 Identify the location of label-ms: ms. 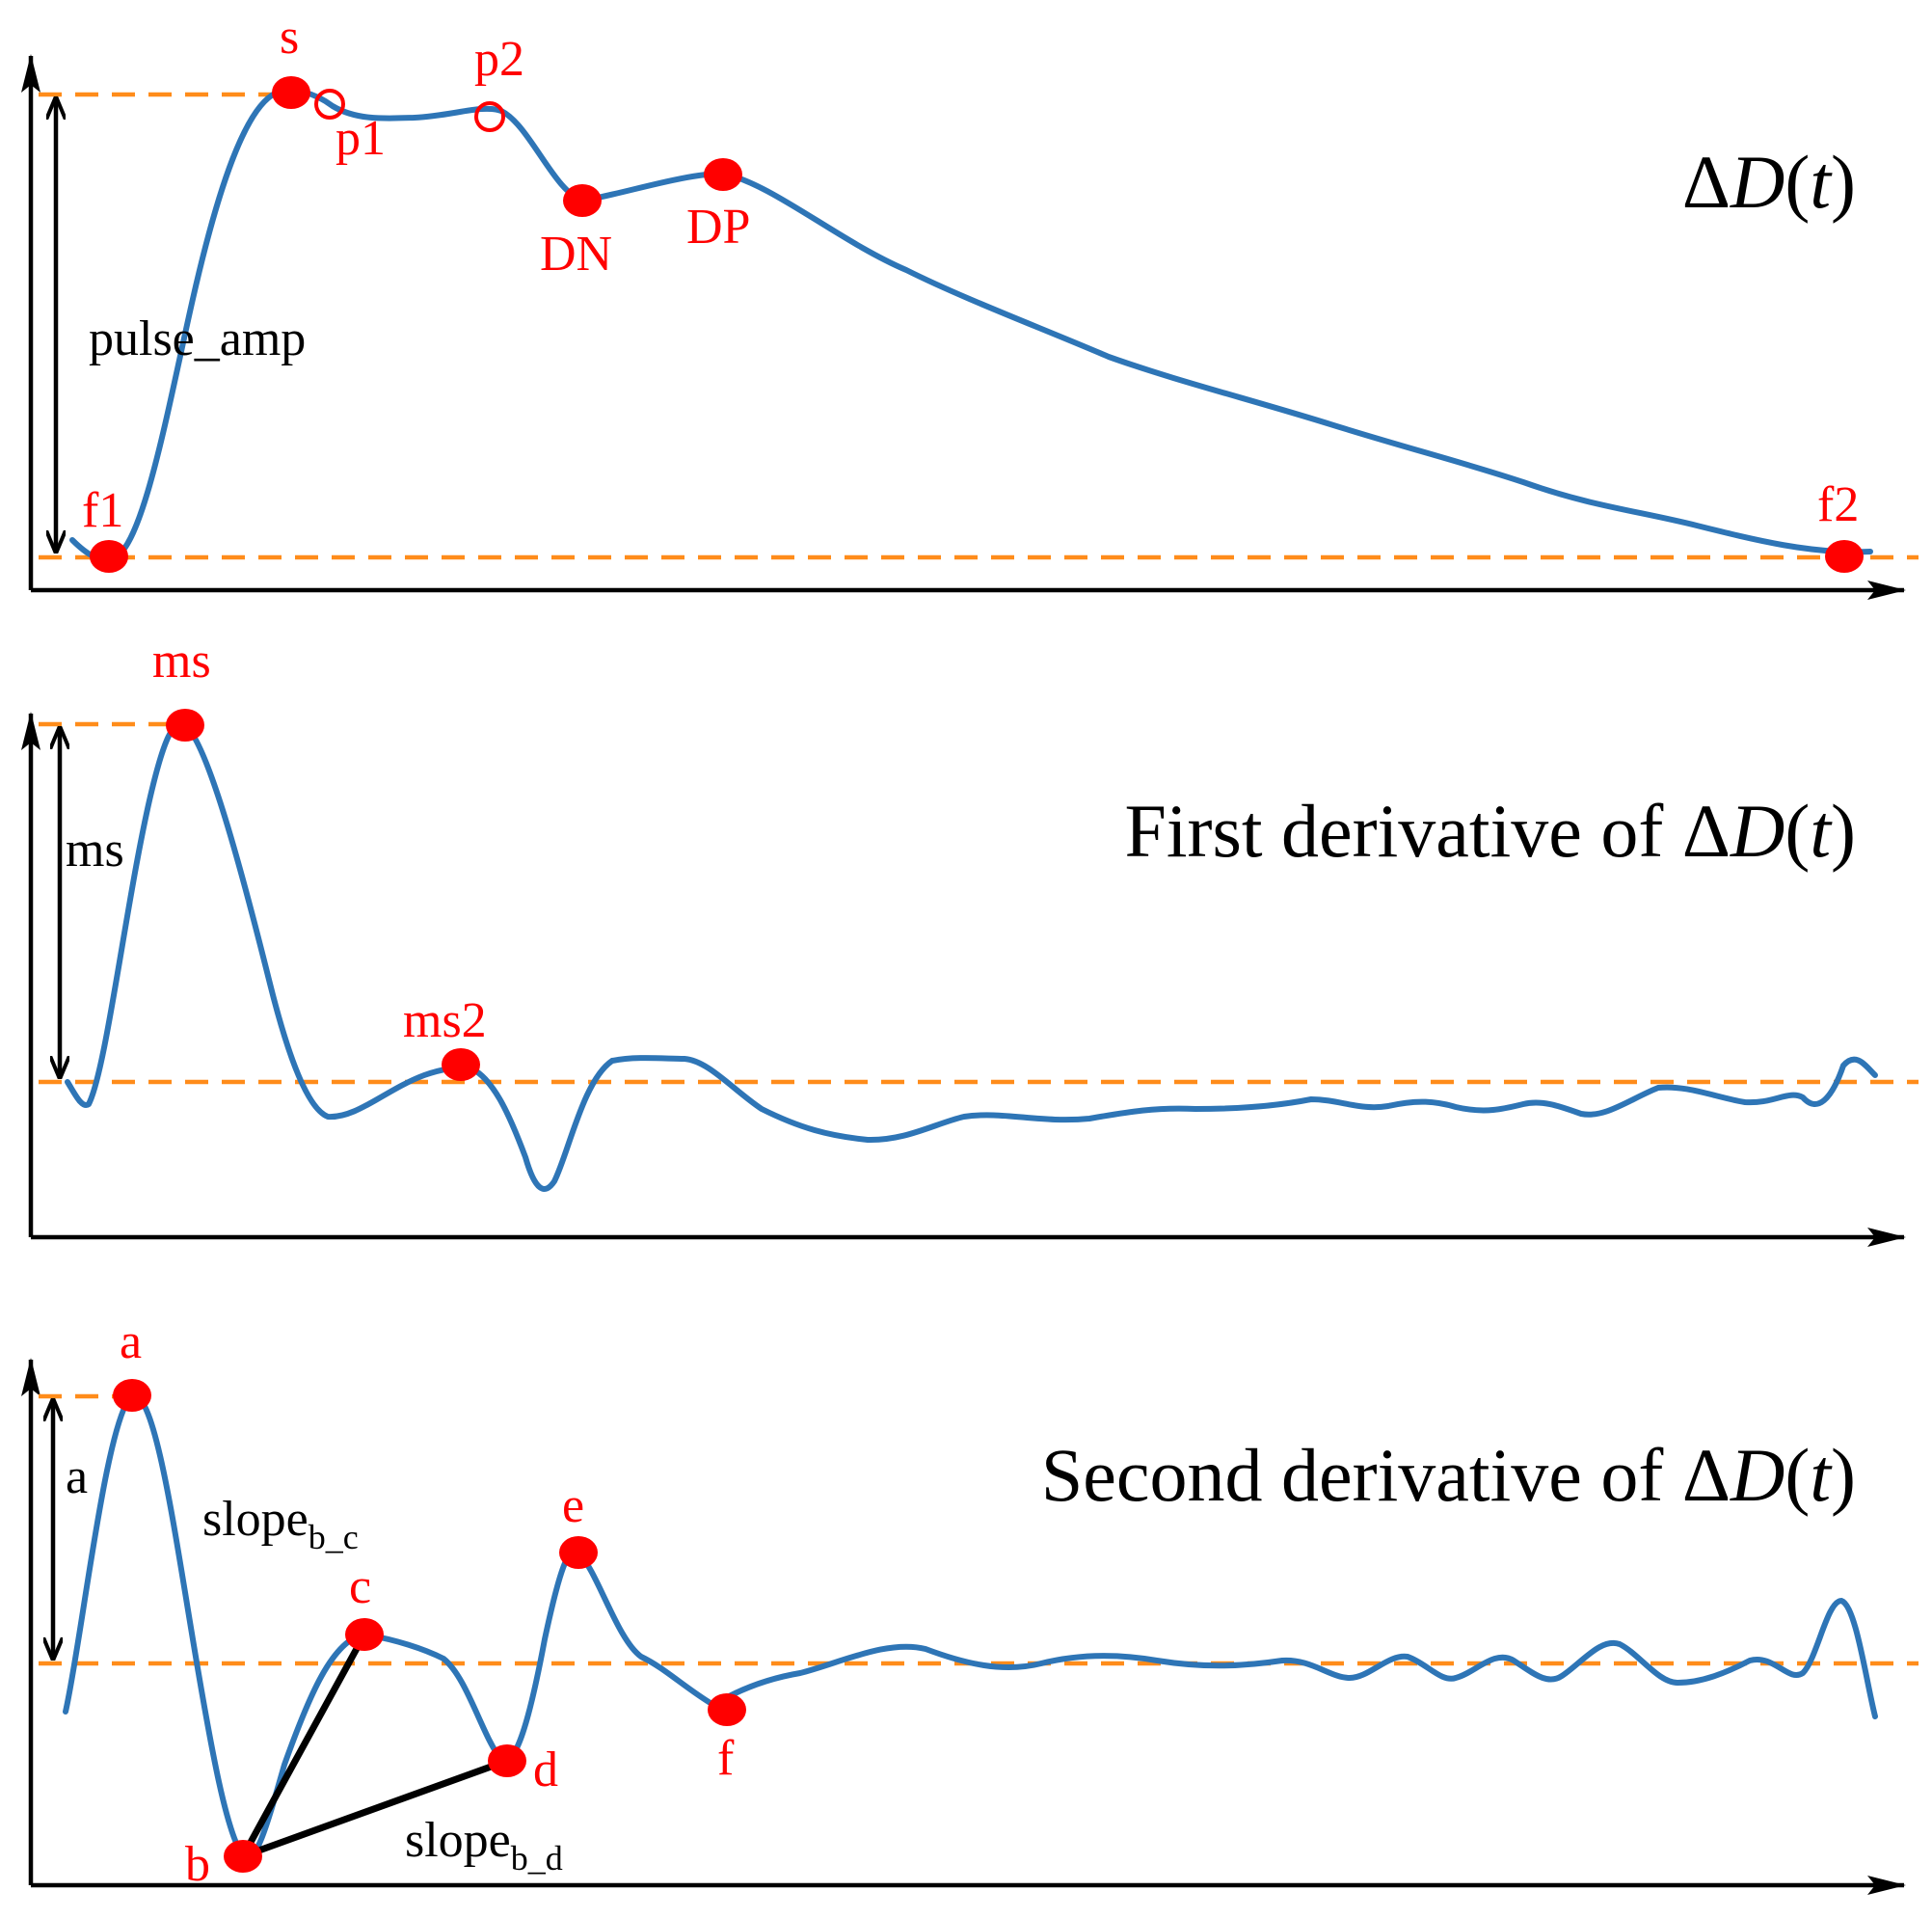
(182, 661).